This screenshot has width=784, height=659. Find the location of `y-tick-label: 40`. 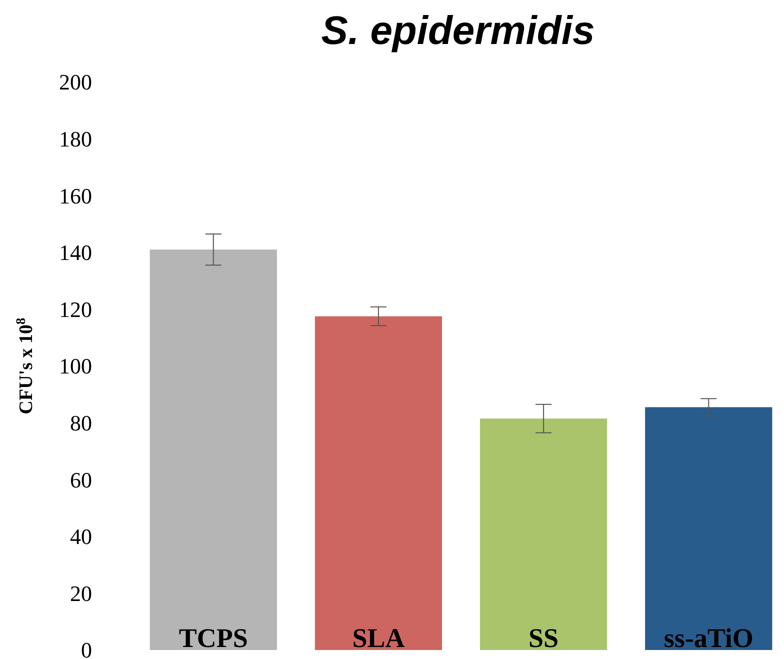

y-tick-label: 40 is located at coordinates (81, 537).